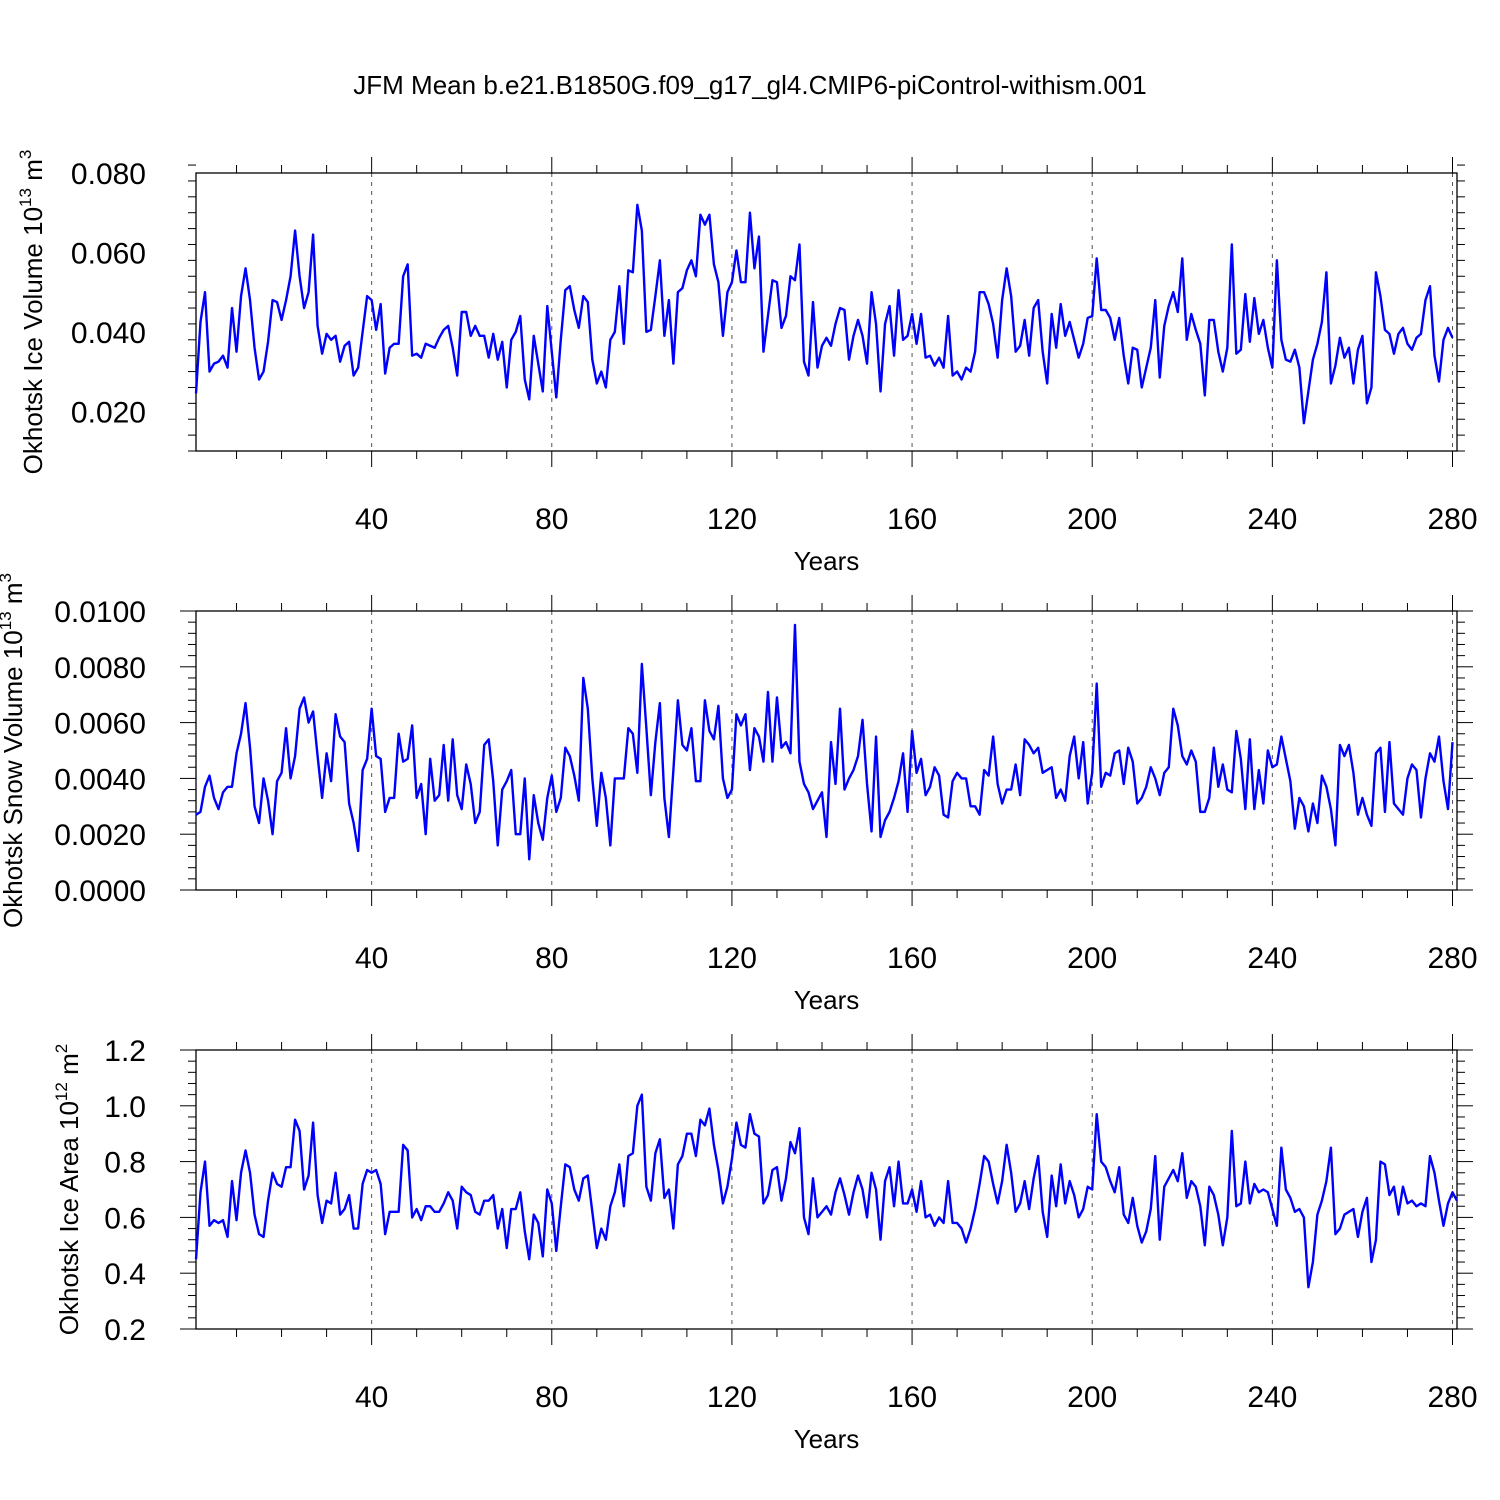 The width and height of the screenshot is (1500, 1500). What do you see at coordinates (125, 1218) in the screenshot?
I see `y-tick-label: 0.6` at bounding box center [125, 1218].